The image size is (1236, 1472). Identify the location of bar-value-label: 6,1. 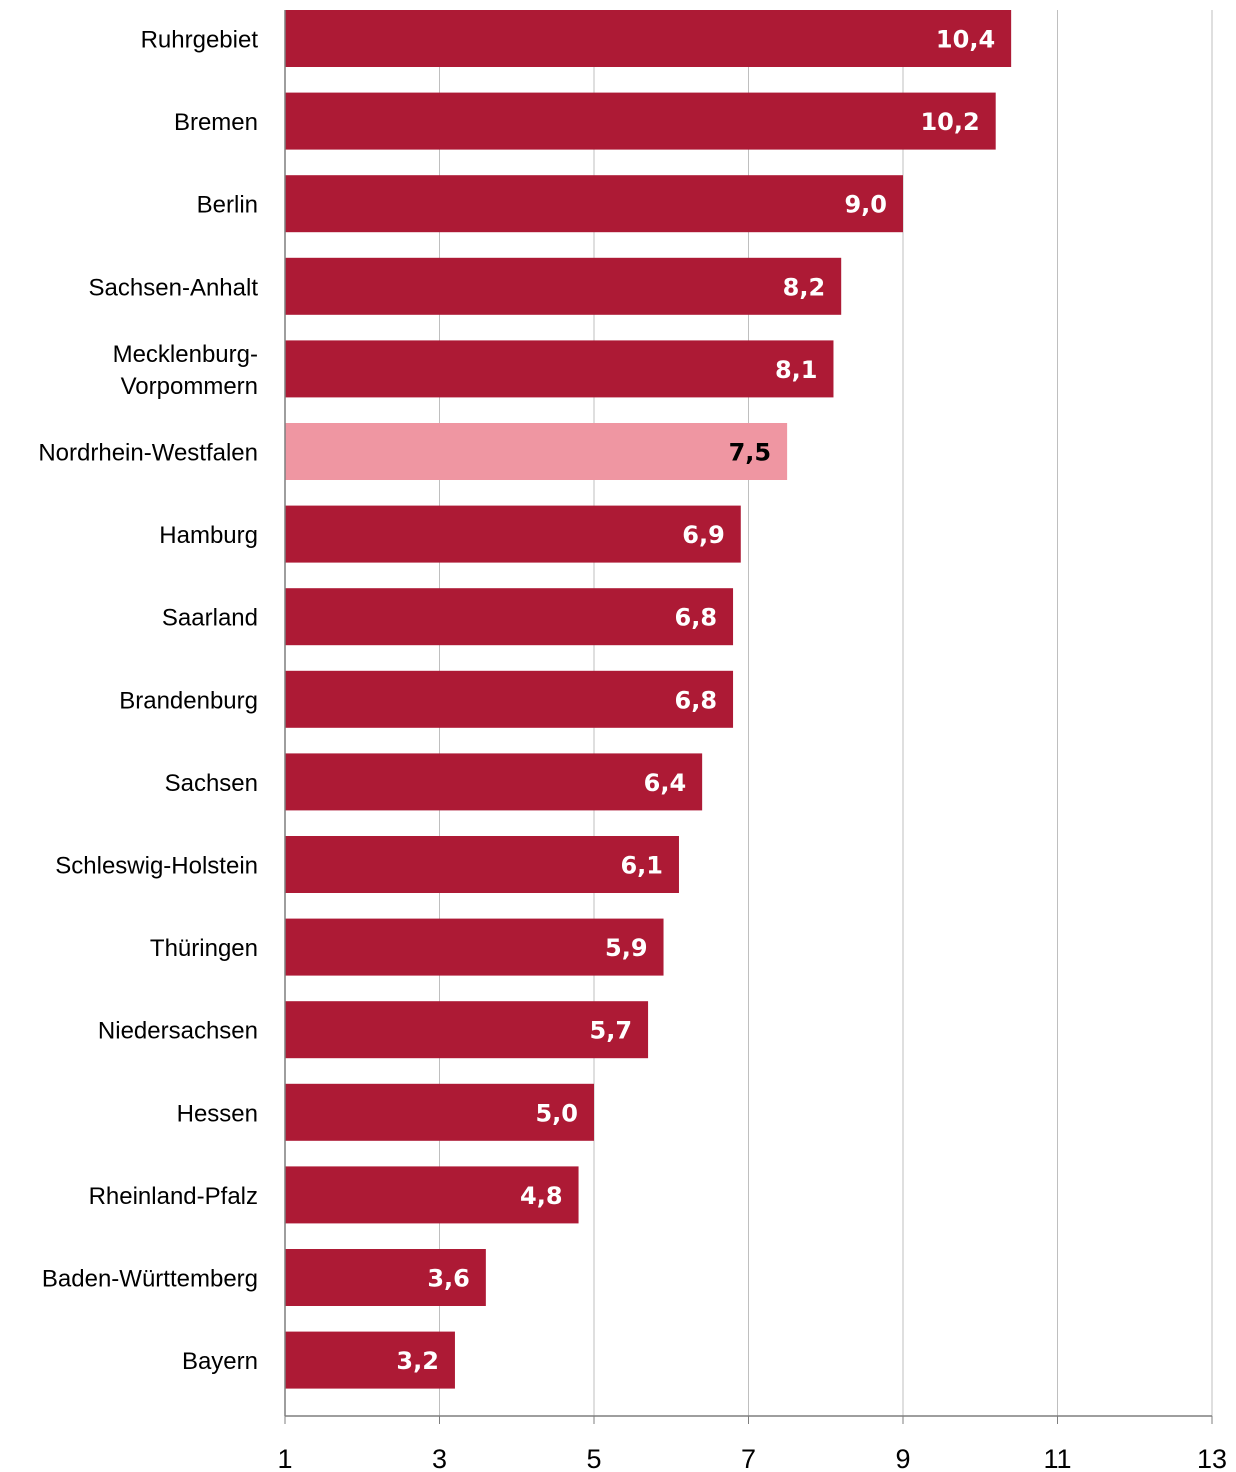
(641, 866).